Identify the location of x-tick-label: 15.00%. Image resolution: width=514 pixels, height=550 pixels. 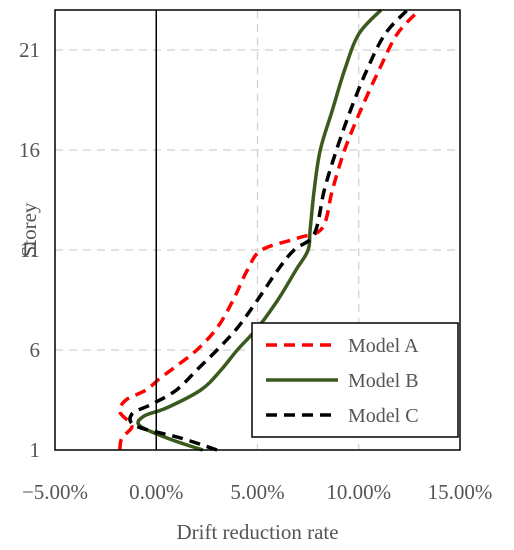
(460, 492).